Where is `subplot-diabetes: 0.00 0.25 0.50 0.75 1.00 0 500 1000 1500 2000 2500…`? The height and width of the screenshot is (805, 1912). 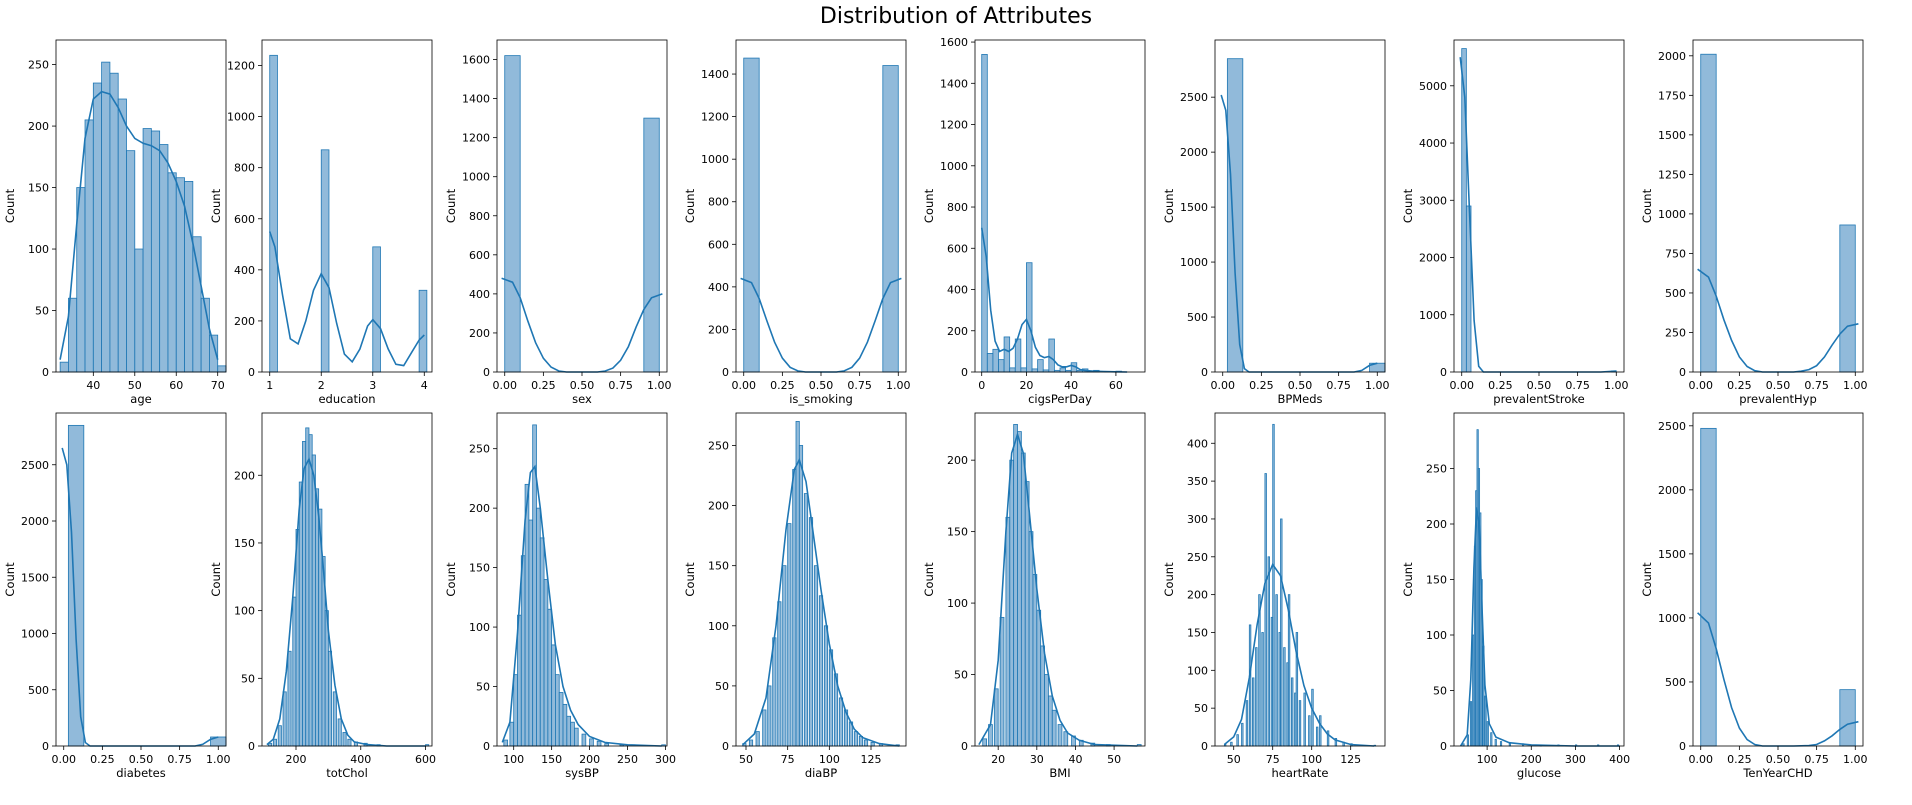
subplot-diabetes: 0.00 0.25 0.50 0.75 1.00 0 500 1000 1500 2000 2500… is located at coordinates (117, 596).